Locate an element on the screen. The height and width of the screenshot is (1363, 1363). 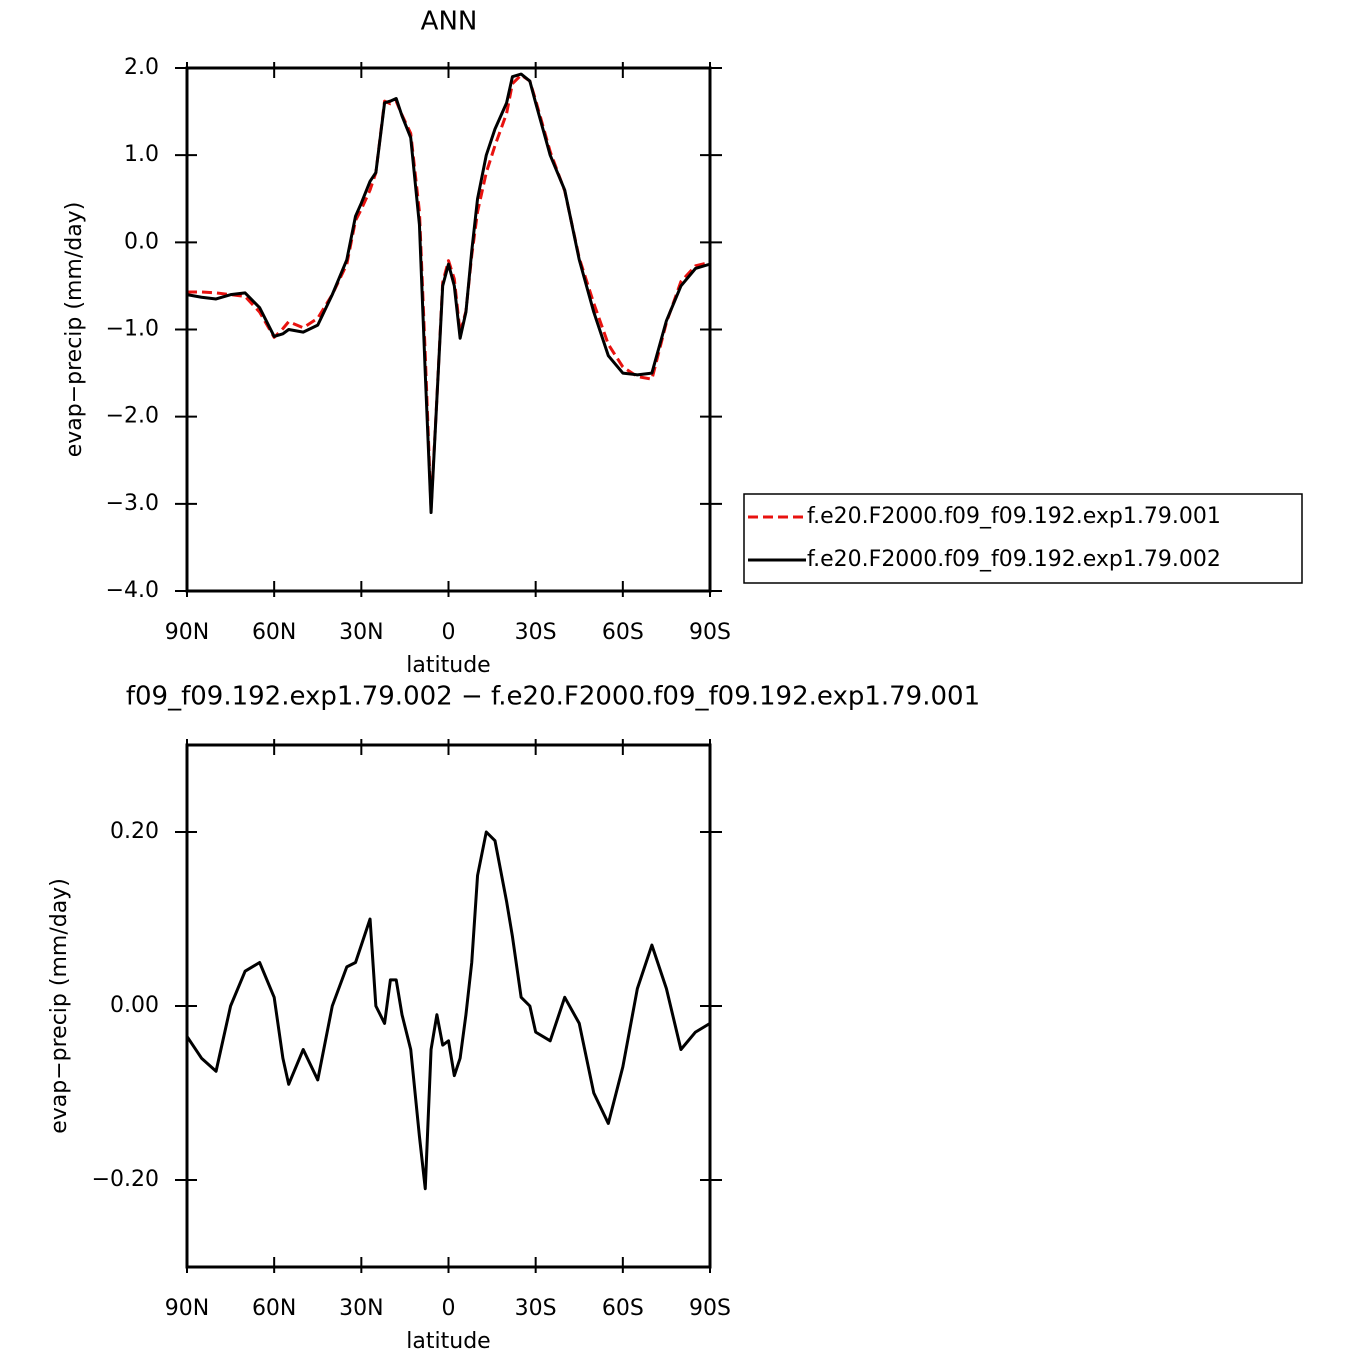
y-tick-label: 0.20 is located at coordinates (134, 831).